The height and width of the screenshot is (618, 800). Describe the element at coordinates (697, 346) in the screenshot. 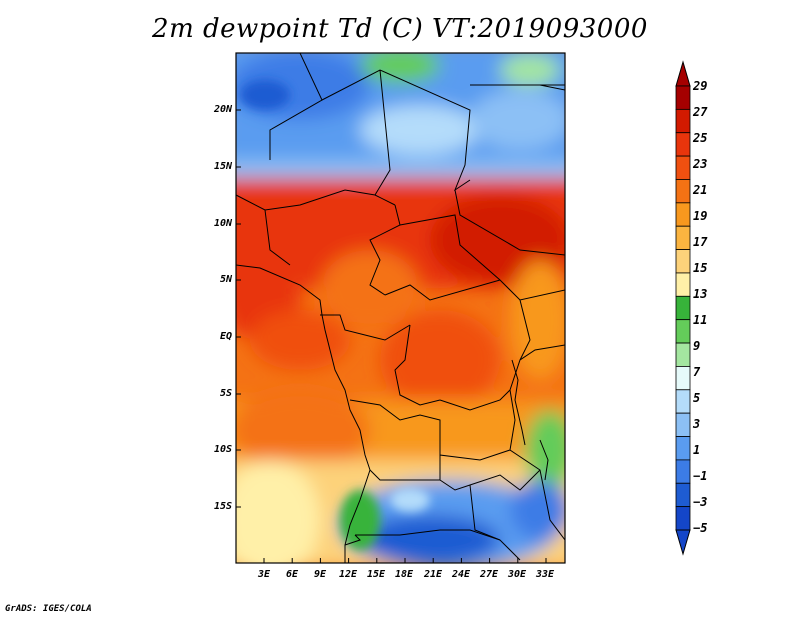

I see `colorbar-label: 9` at that location.